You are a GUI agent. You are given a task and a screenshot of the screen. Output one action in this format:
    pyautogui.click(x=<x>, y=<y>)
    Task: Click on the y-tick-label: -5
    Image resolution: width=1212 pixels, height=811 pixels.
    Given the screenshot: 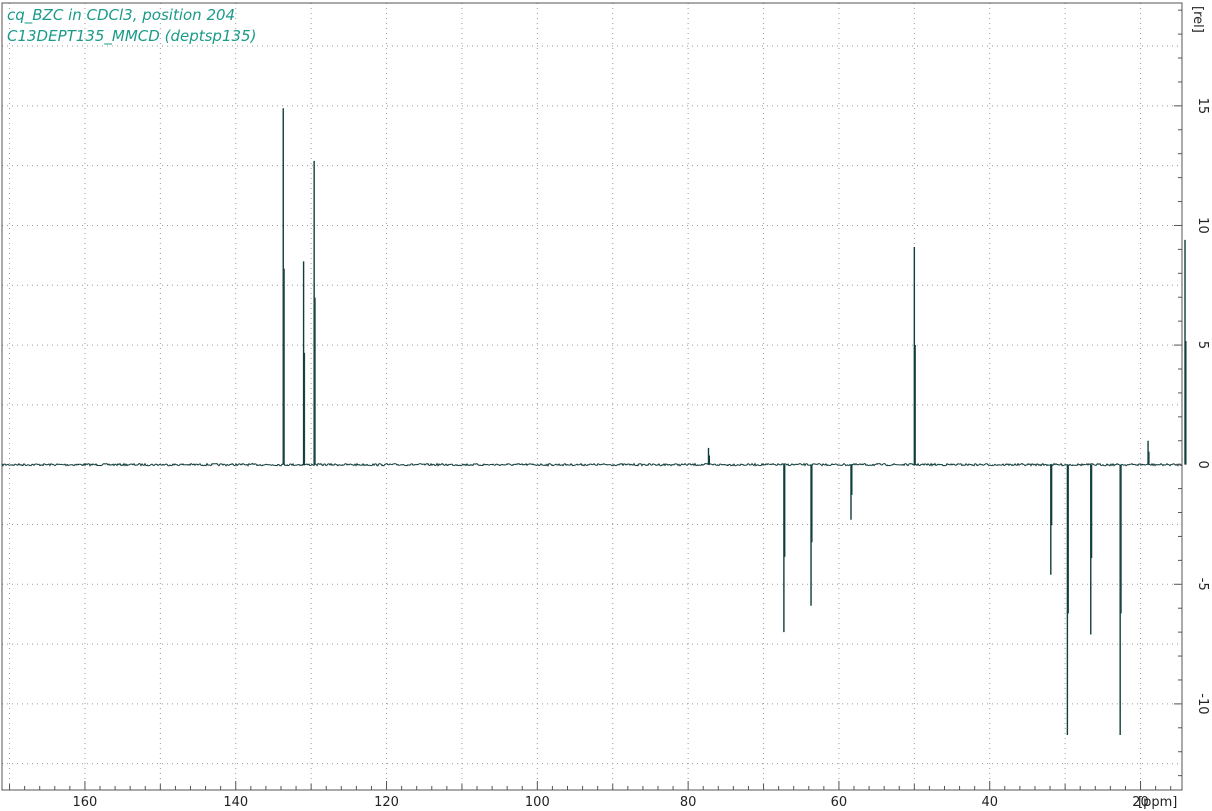 What is the action you would take?
    pyautogui.click(x=1202, y=584)
    